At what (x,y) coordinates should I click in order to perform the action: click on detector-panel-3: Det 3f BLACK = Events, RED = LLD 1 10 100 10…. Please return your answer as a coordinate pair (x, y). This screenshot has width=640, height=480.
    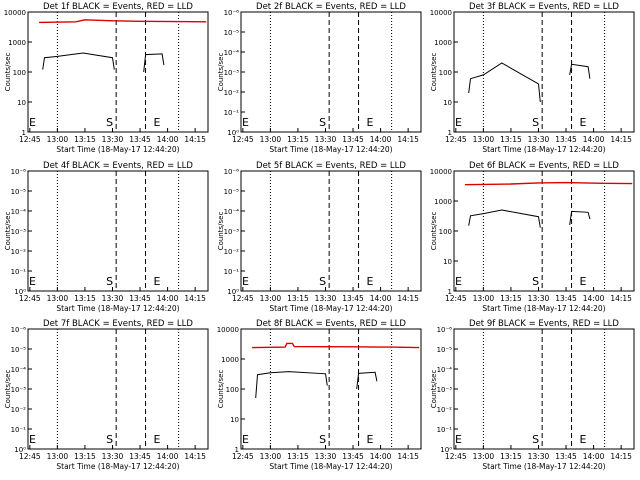
    Looking at the image, I should click on (532, 78).